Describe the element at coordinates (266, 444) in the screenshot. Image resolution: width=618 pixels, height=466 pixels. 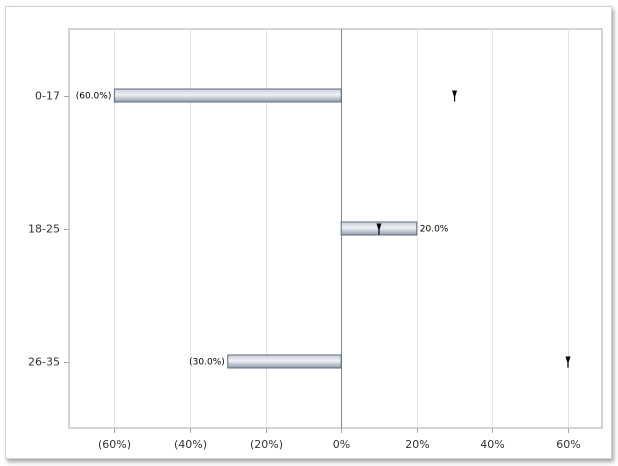
I see `x-tick-label: (20%)` at that location.